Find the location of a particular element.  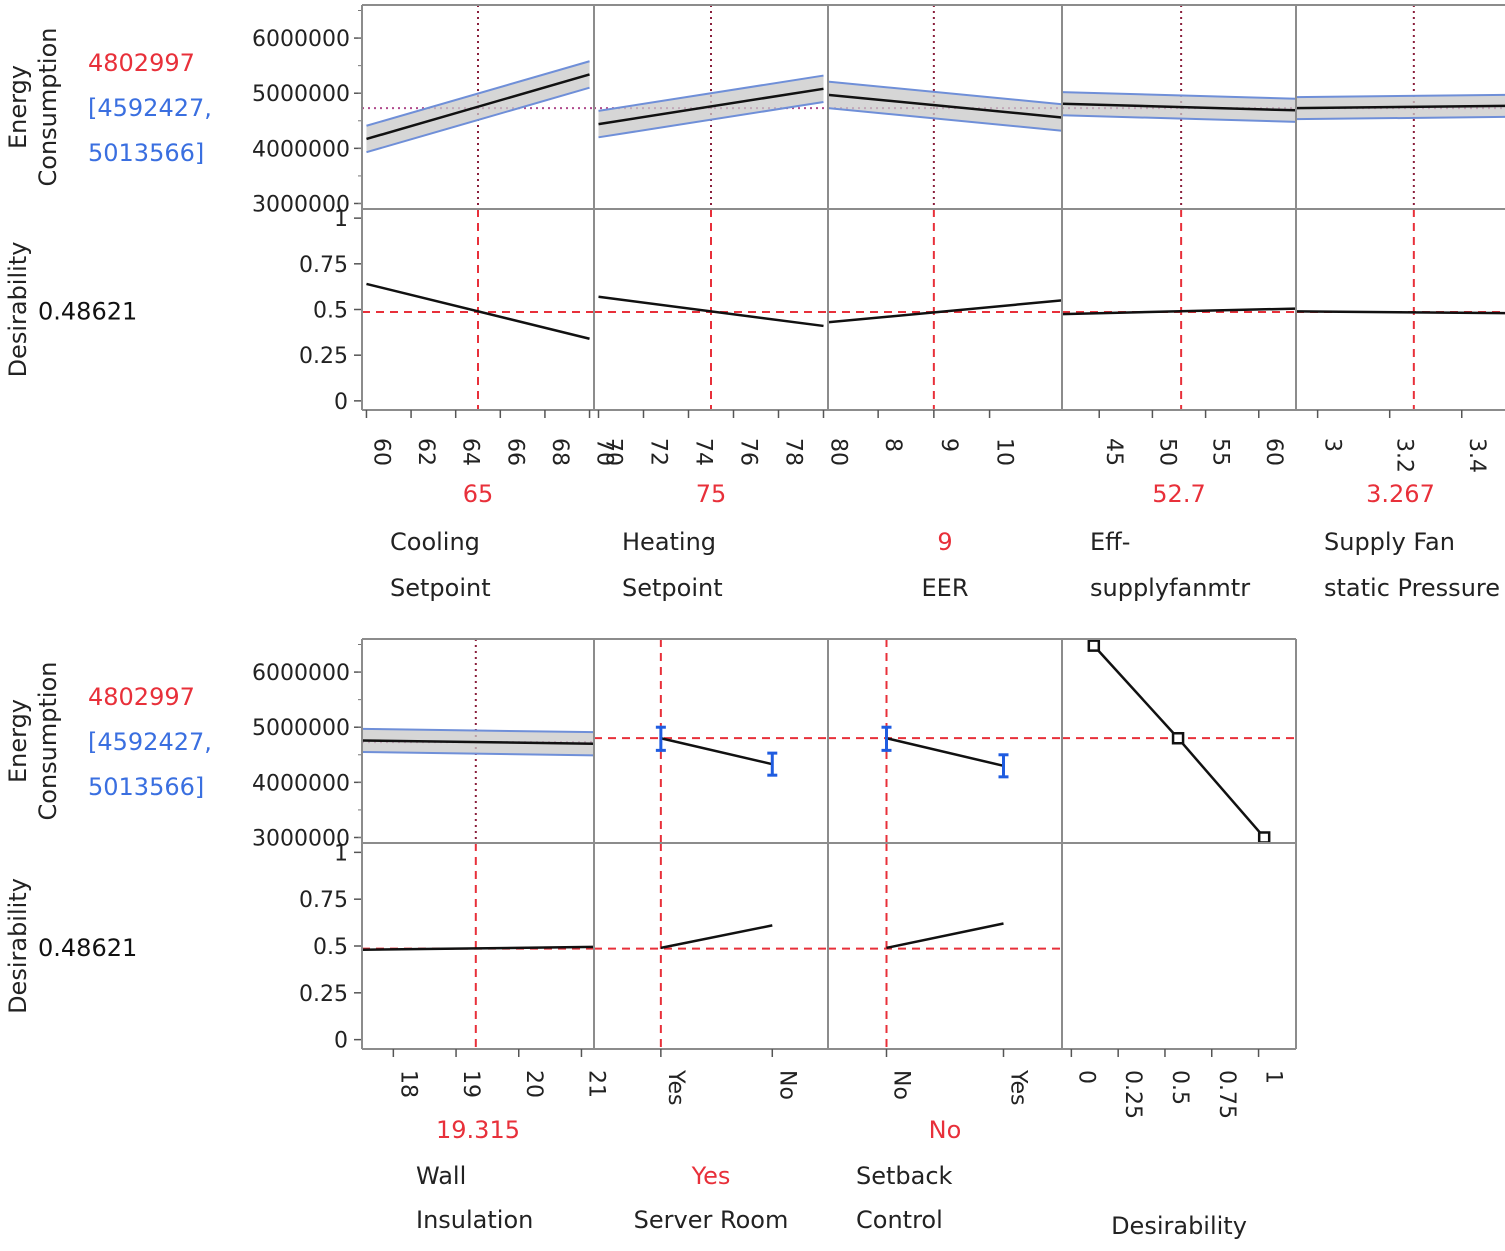

x-tick-label: 1 is located at coordinates (1273, 1077).